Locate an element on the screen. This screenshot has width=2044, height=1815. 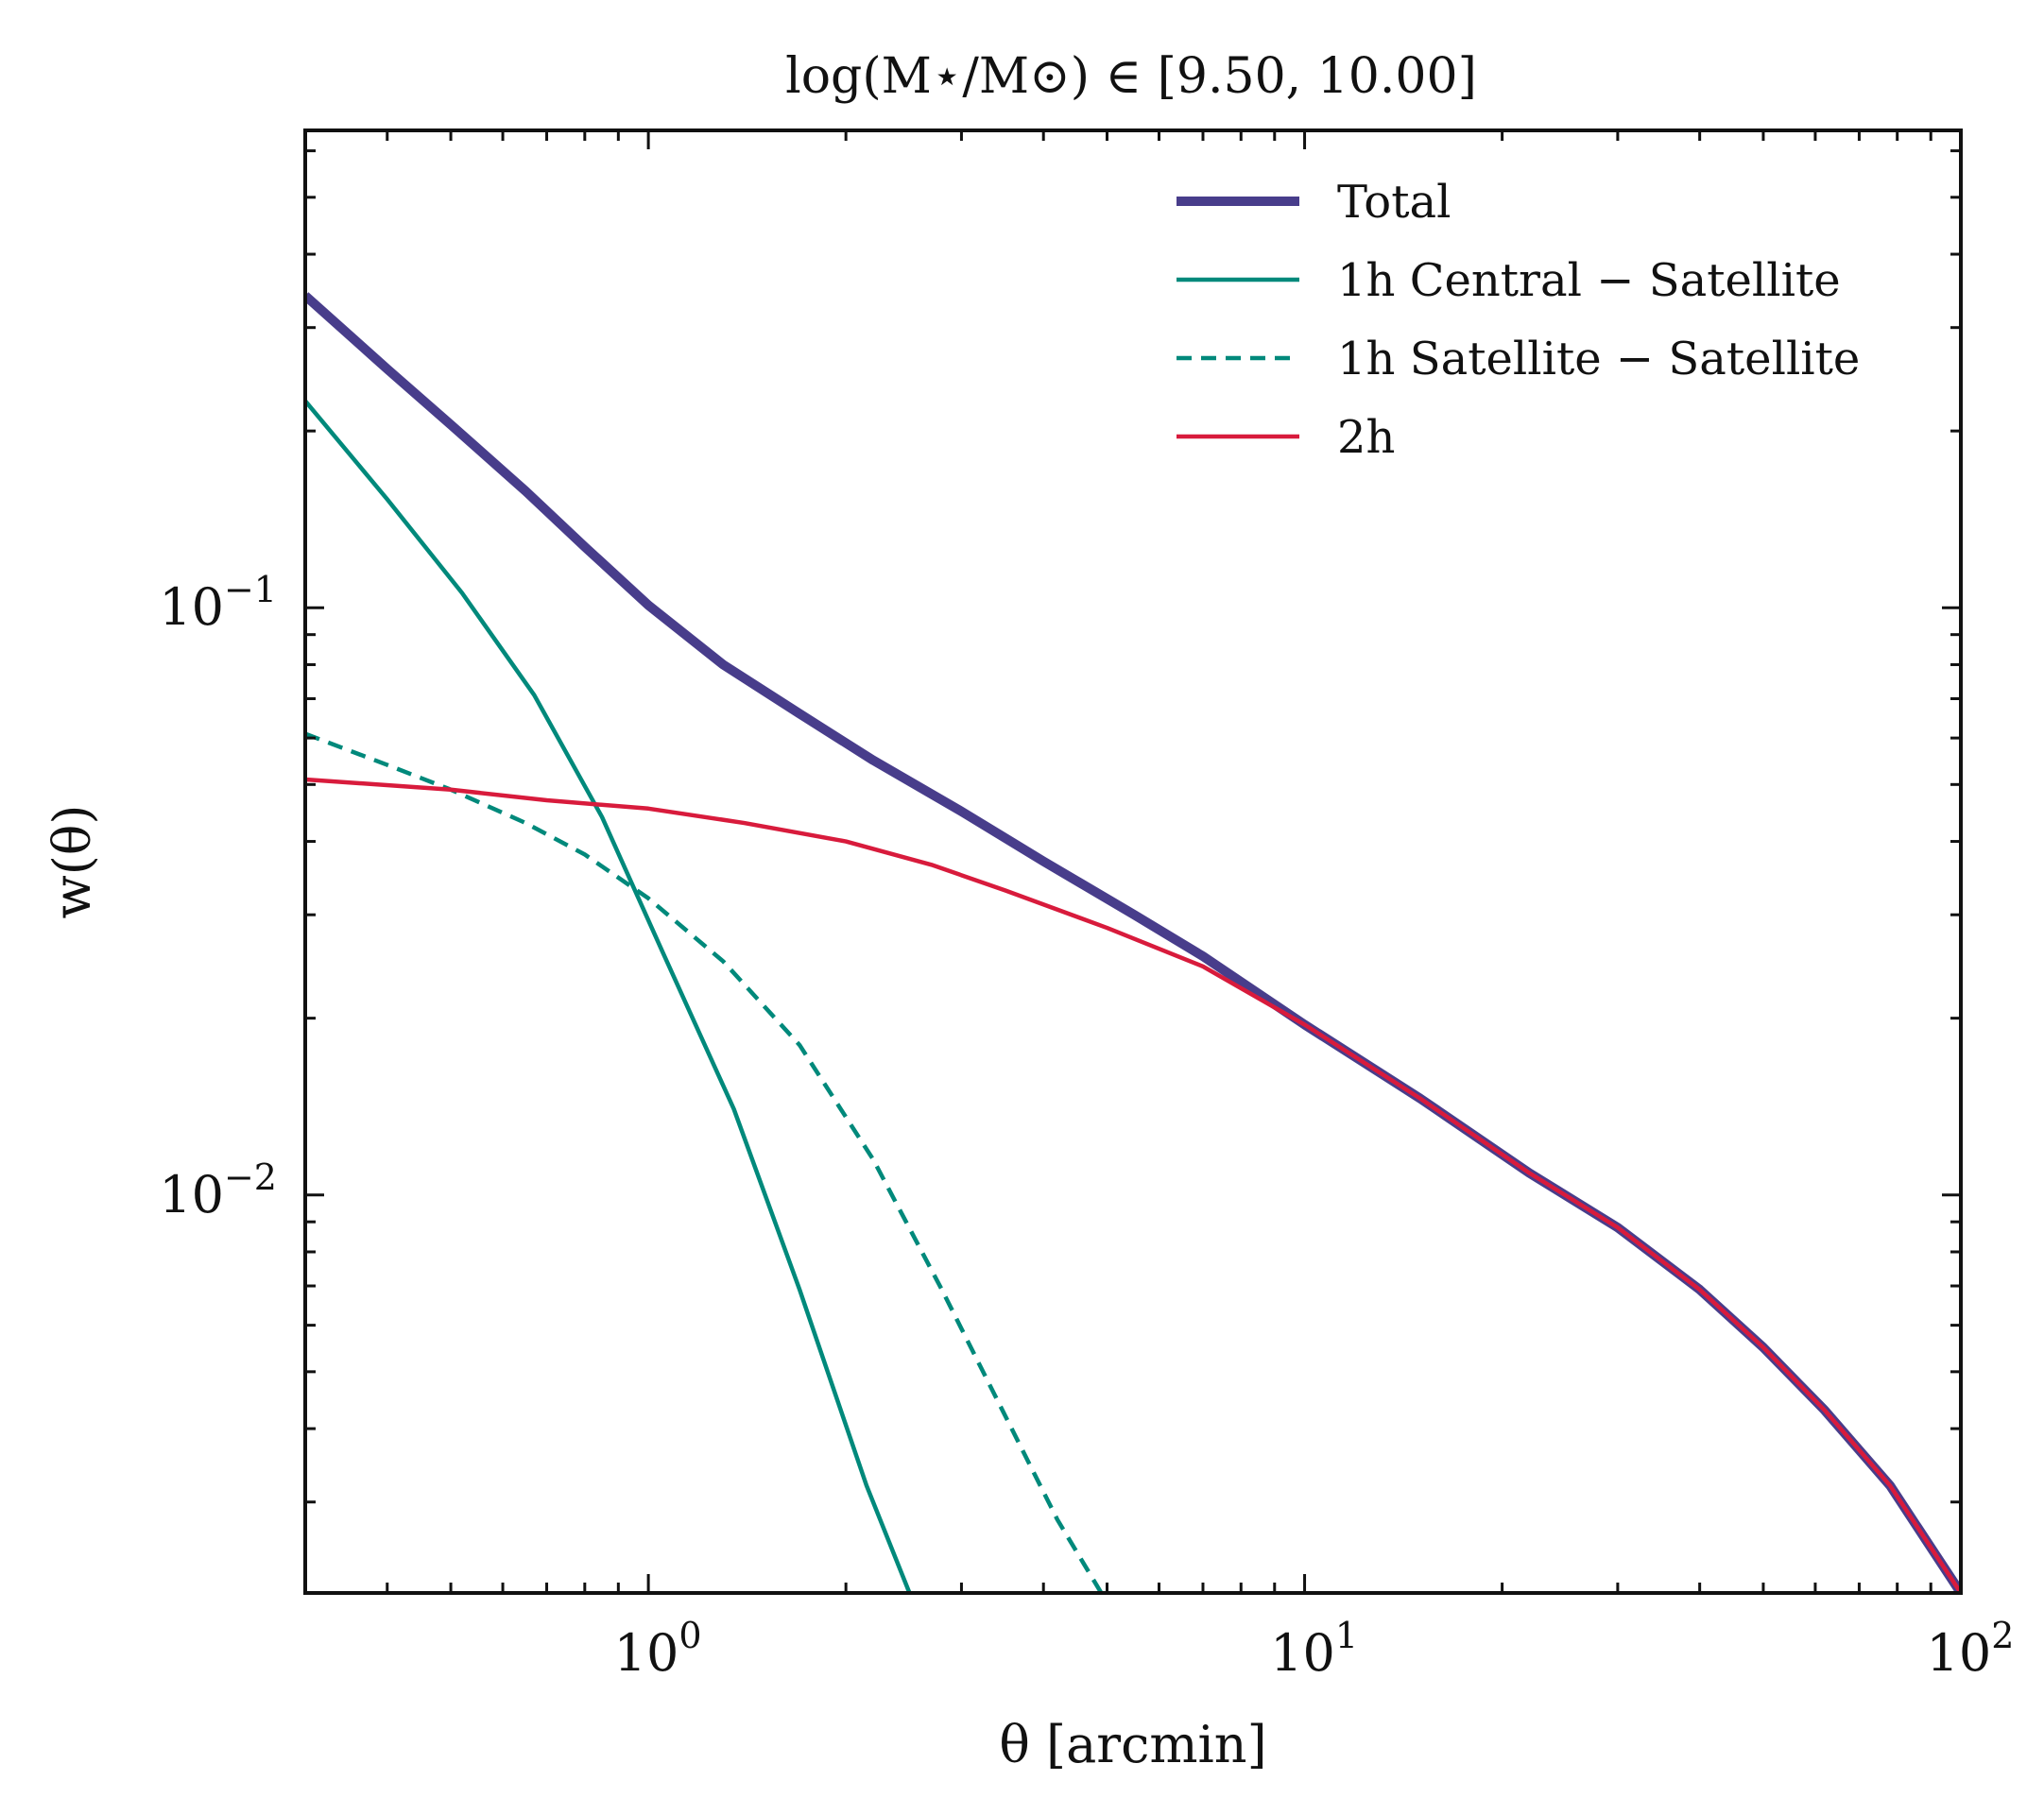
legend-label-2h: 2h is located at coordinates (1366, 437).